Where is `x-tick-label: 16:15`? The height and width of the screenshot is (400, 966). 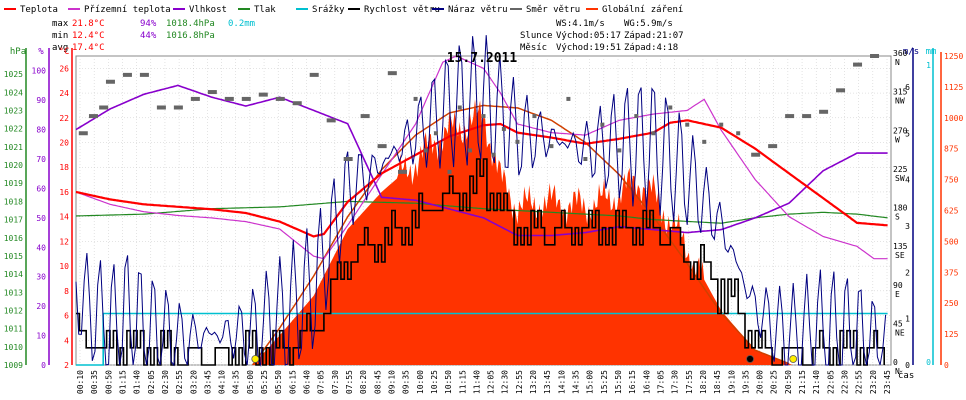
x-tick-label: 16:15 is located at coordinates (632, 382).